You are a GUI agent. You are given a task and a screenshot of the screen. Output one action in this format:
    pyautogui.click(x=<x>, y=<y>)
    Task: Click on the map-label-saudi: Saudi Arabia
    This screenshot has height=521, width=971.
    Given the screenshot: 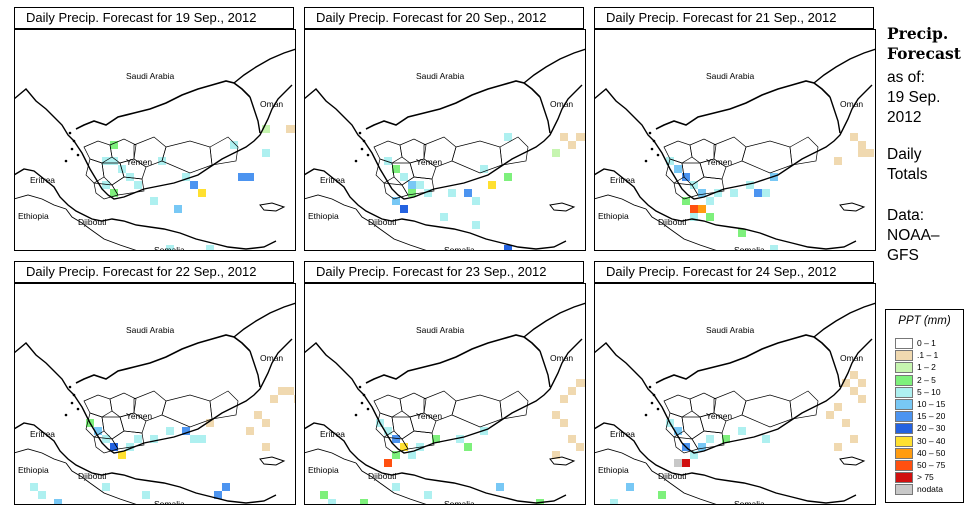 What is the action you would take?
    pyautogui.click(x=730, y=76)
    